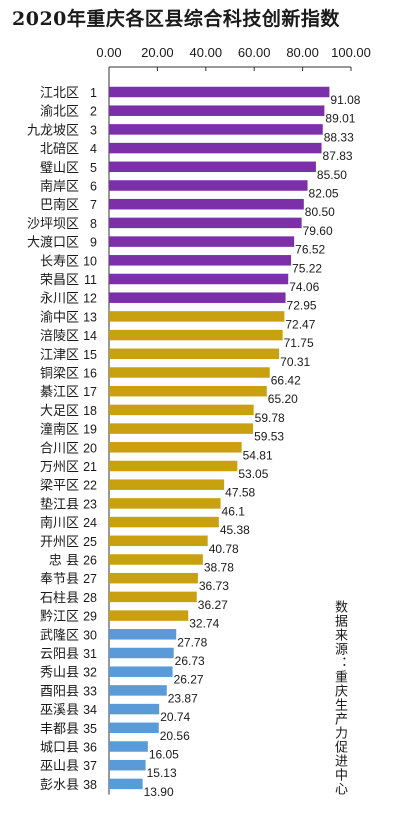 This screenshot has height=825, width=401. Describe the element at coordinates (93, 205) in the screenshot. I see `rank-label: 7` at that location.